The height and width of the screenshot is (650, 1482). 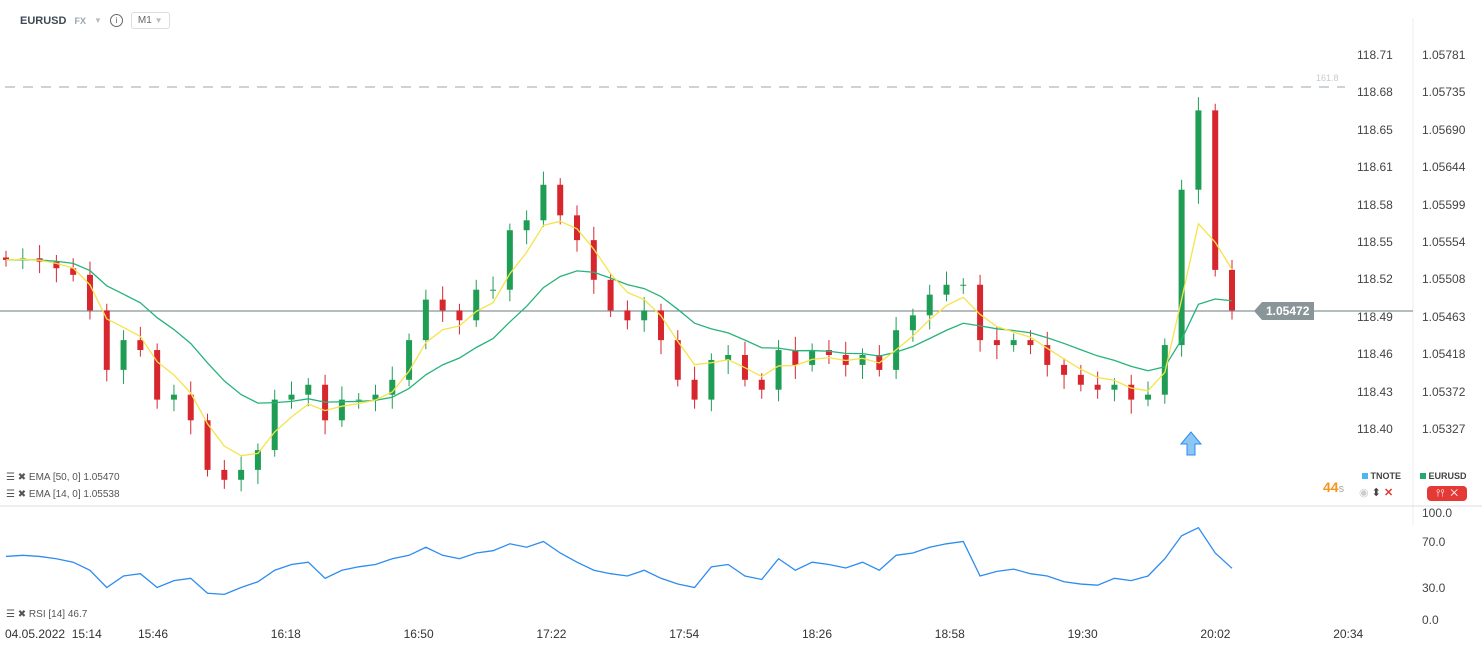 What do you see at coordinates (1375, 391) in the screenshot?
I see `secondary-price-tick: 118.43` at bounding box center [1375, 391].